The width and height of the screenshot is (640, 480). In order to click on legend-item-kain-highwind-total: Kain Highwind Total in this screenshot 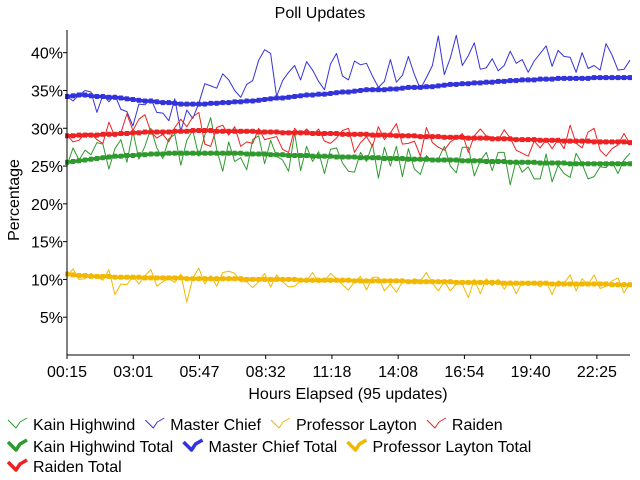, I will do `click(89, 447)`.